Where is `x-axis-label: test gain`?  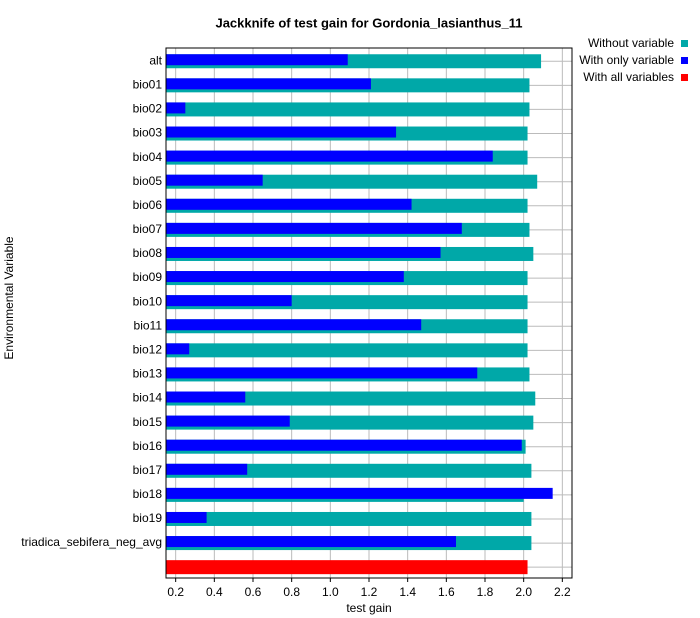
x-axis-label: test gain is located at coordinates (368, 608).